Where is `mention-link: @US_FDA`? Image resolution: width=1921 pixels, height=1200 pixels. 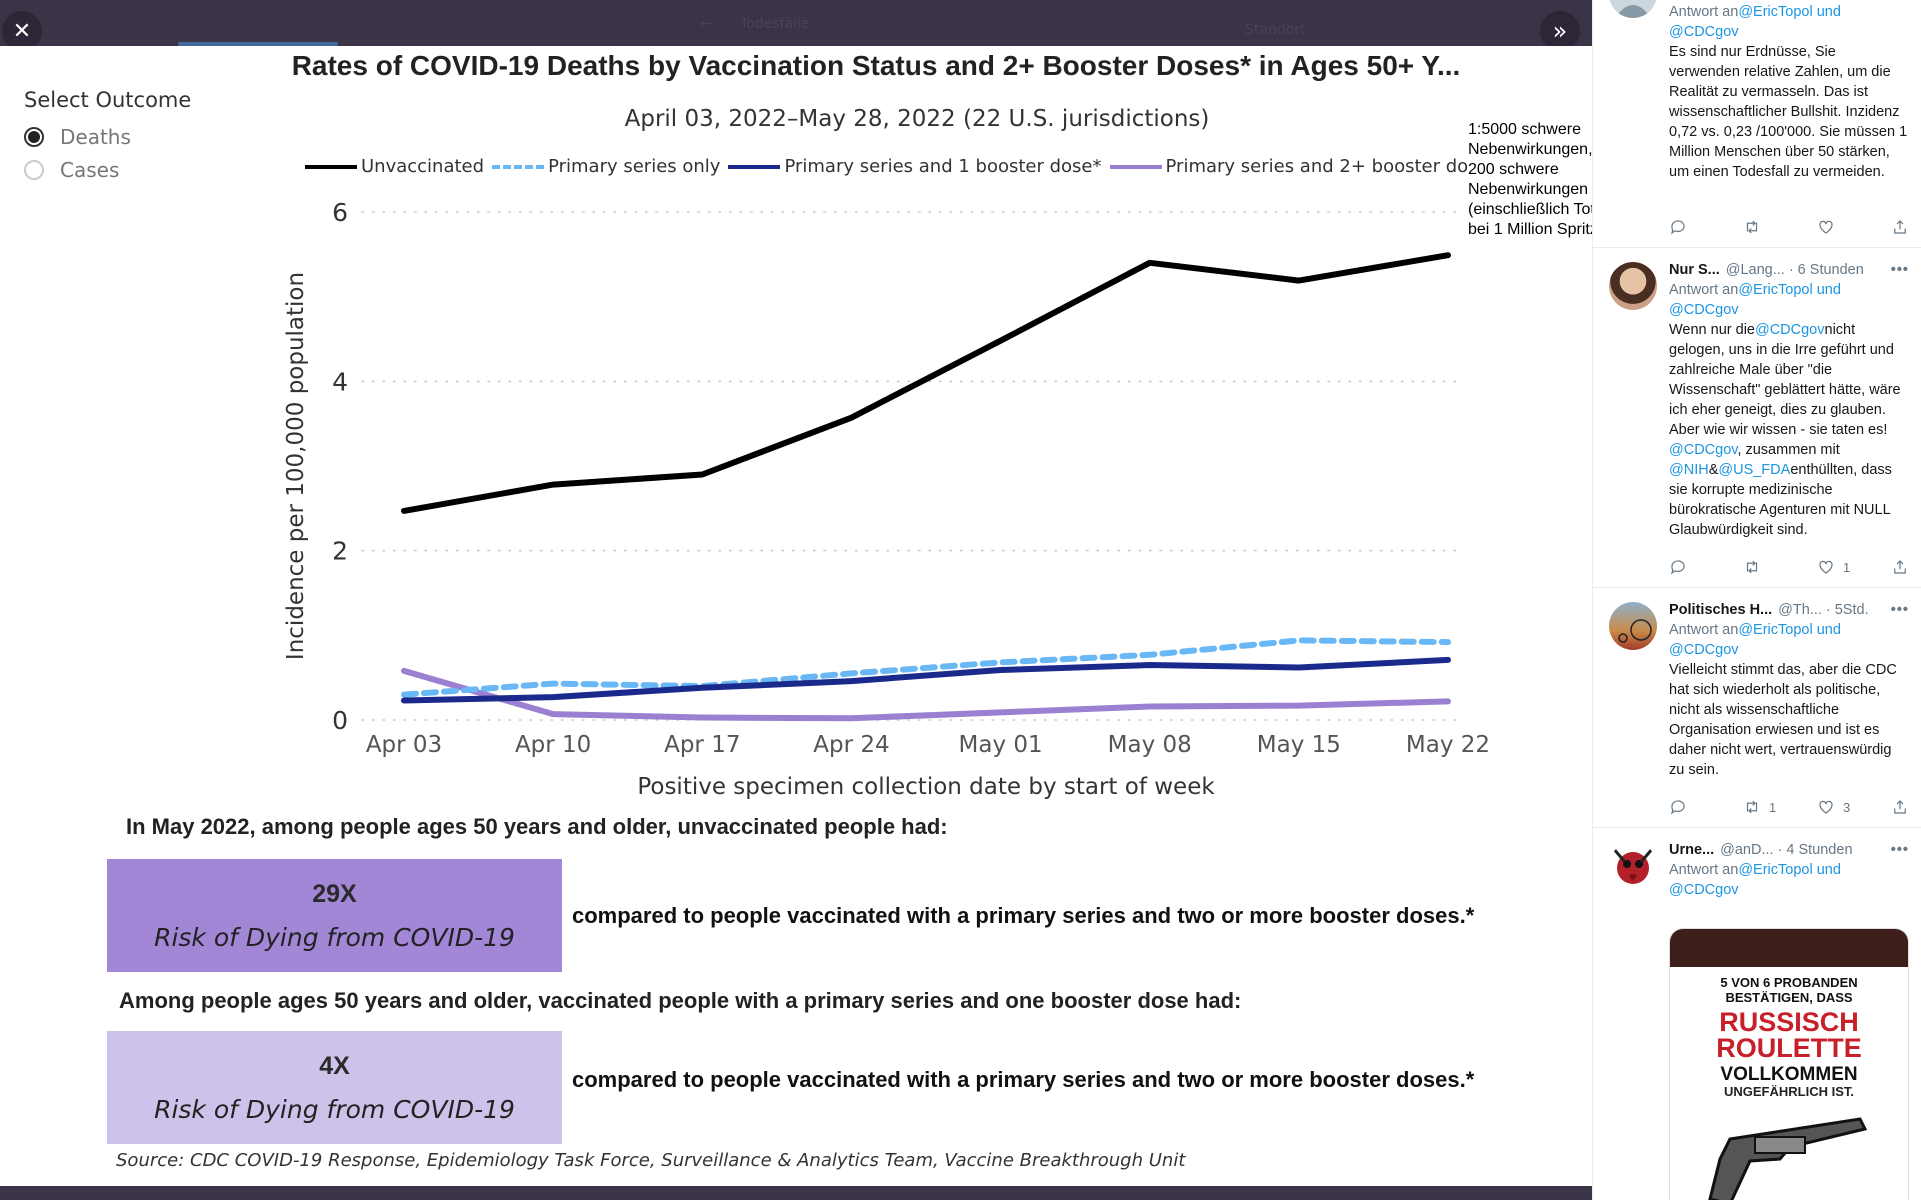
mention-link: @US_FDA is located at coordinates (1754, 470).